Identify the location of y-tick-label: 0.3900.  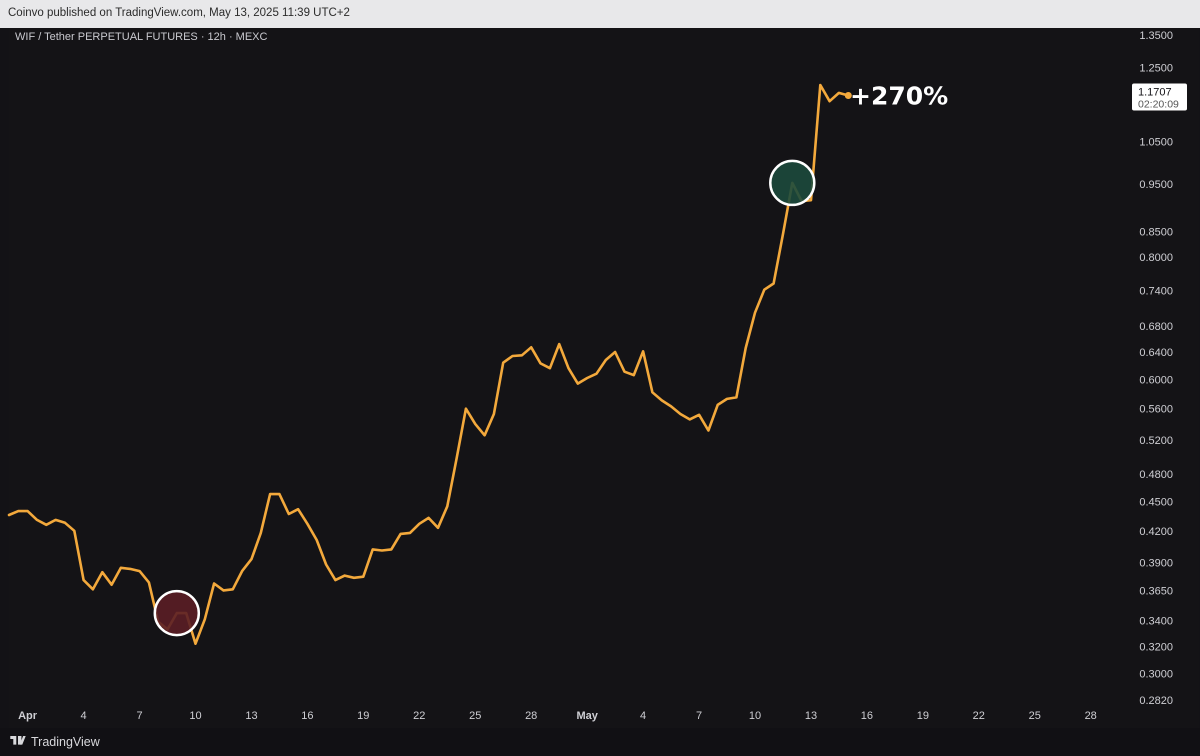
(1156, 563).